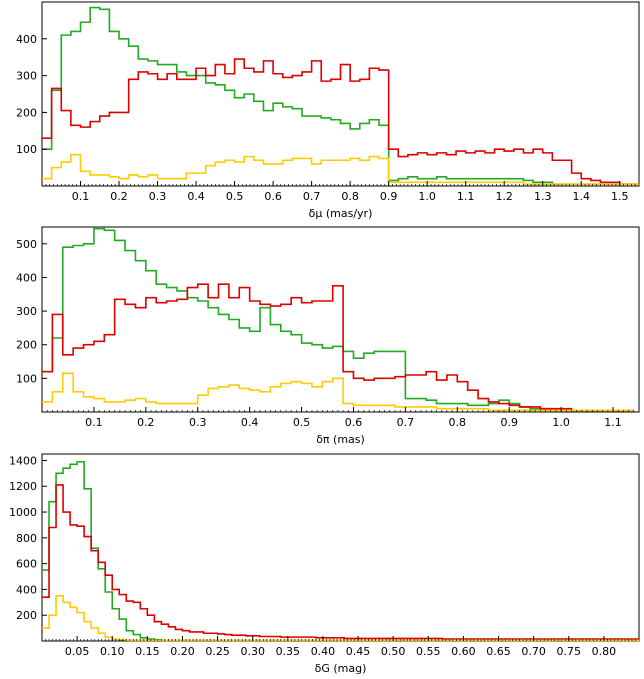  Describe the element at coordinates (504, 196) in the screenshot. I see `x-tick-label: 1.2` at that location.